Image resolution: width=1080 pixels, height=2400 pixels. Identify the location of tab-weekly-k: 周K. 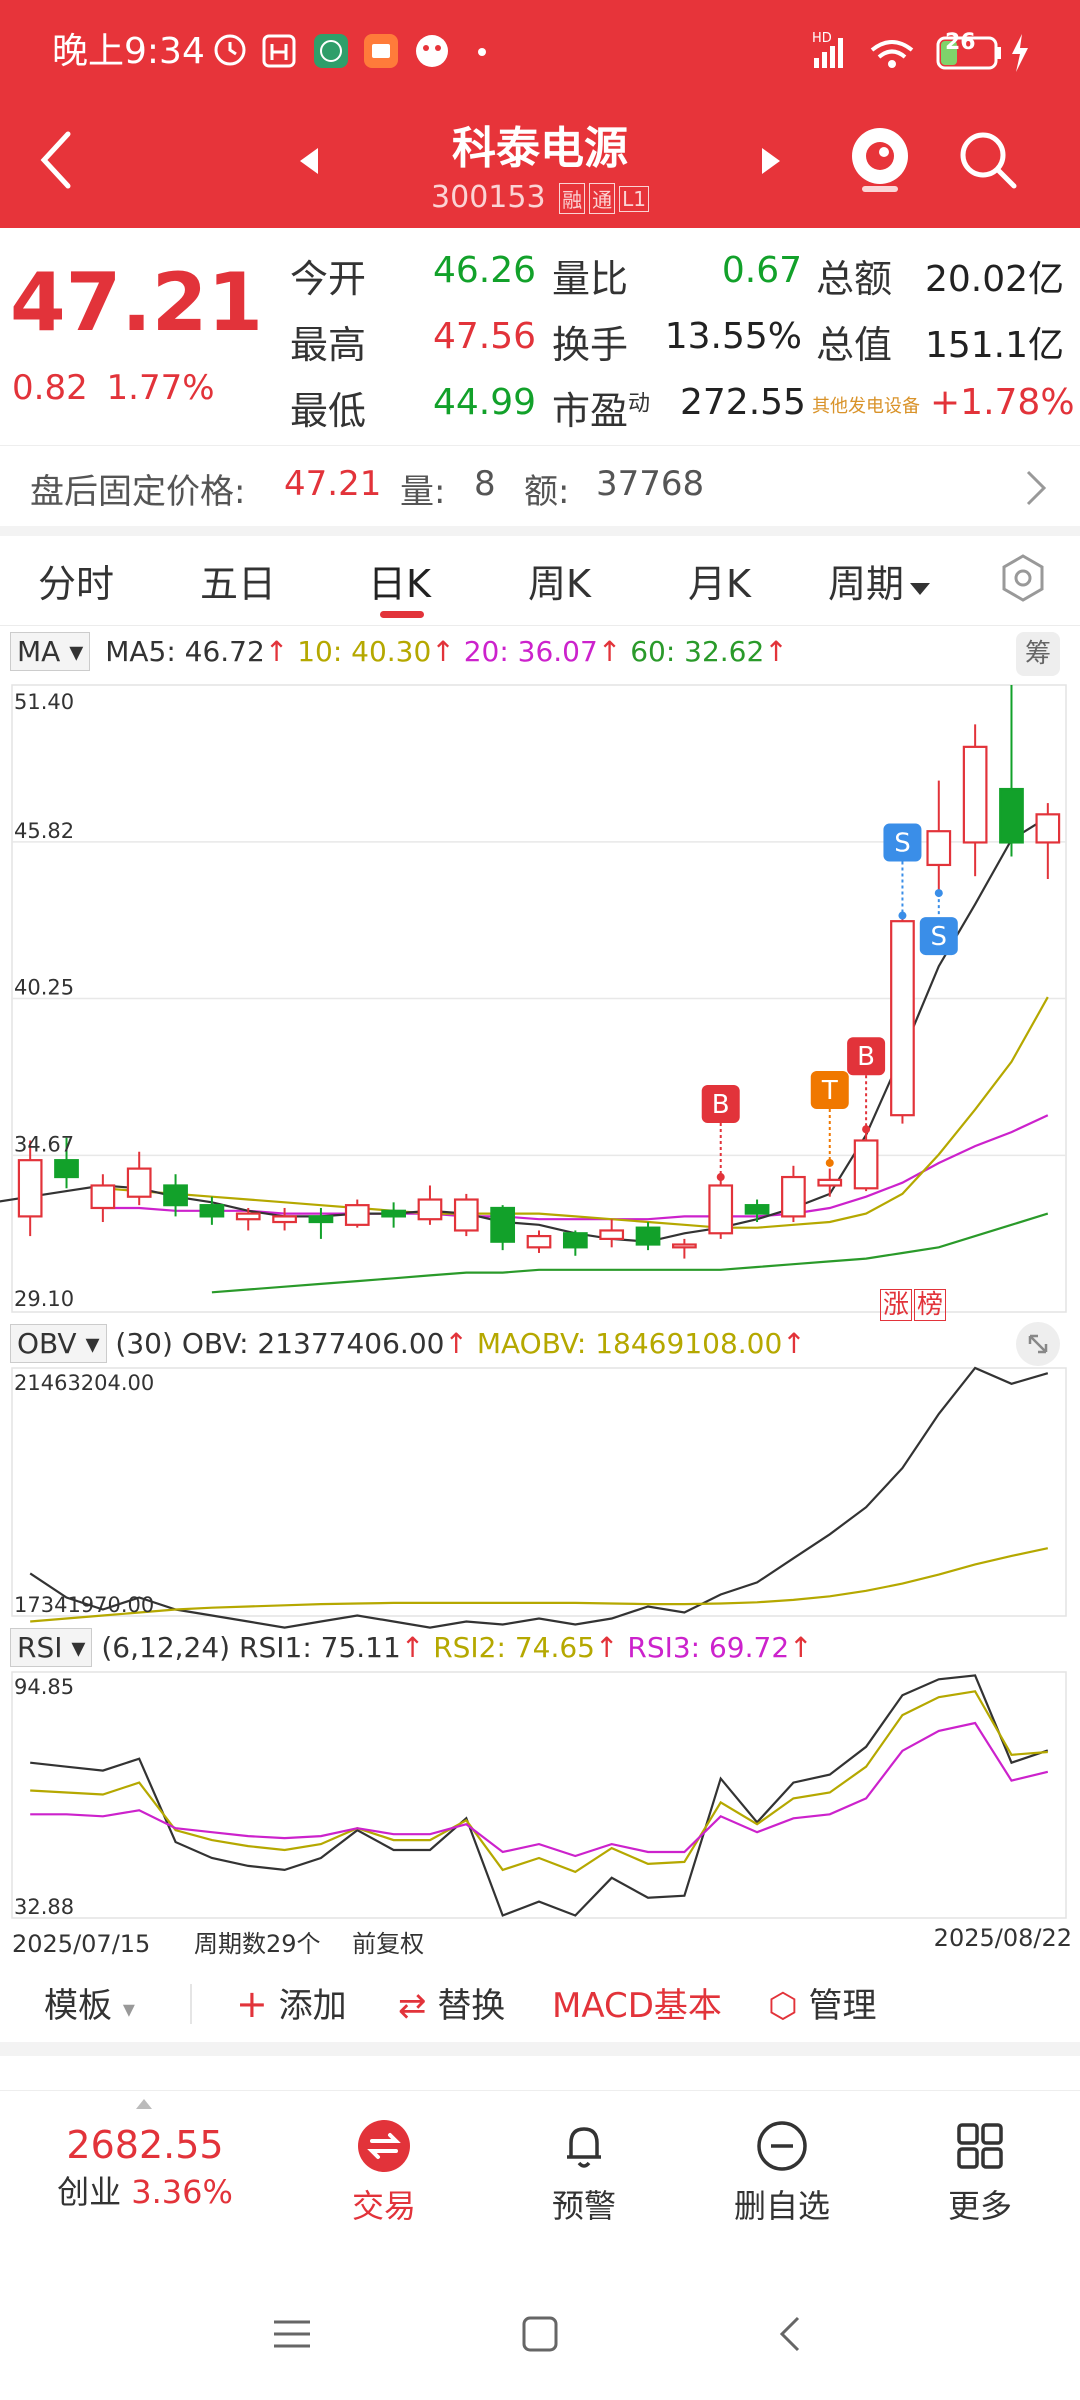
(559, 584).